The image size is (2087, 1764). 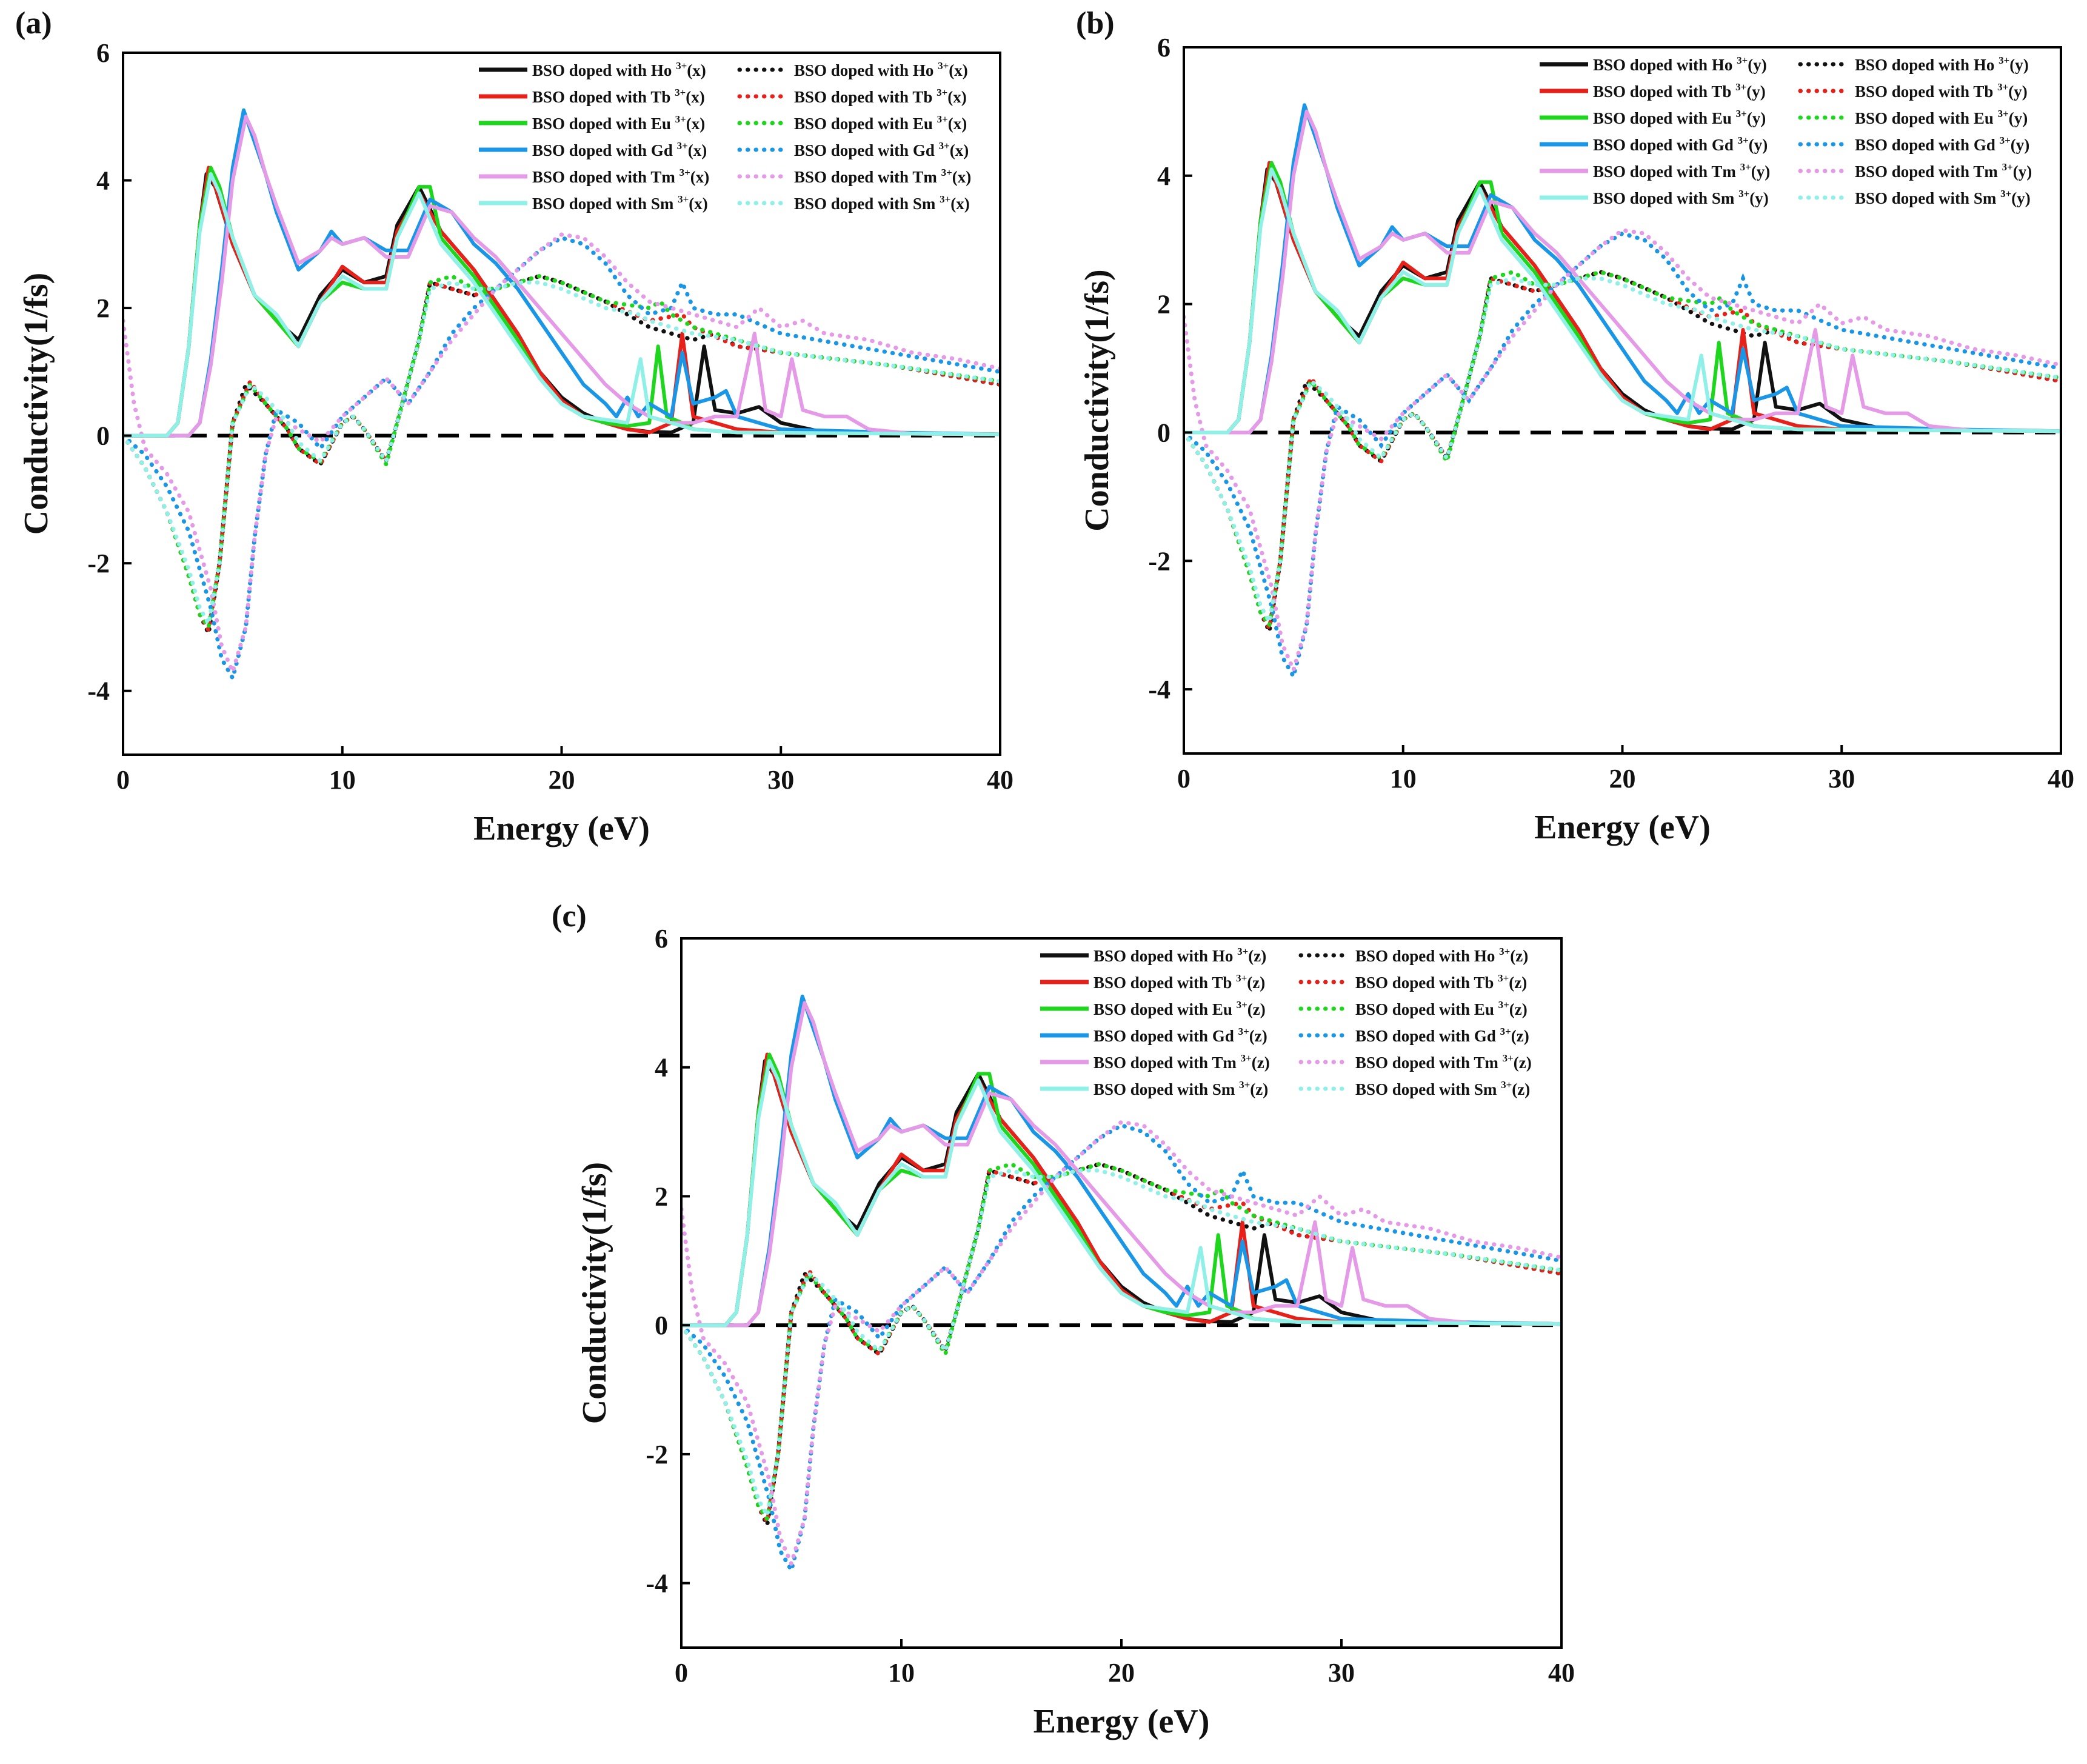 I want to click on series-line-solid-gd, so click(x=1121, y=1161).